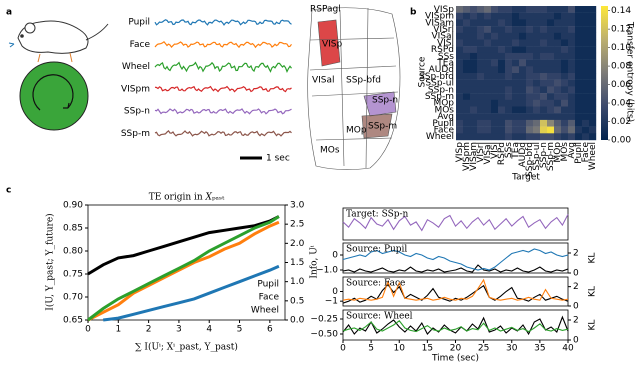 Image resolution: width=640 pixels, height=365 pixels. I want to click on trace-label: SSp-m, so click(135, 134).